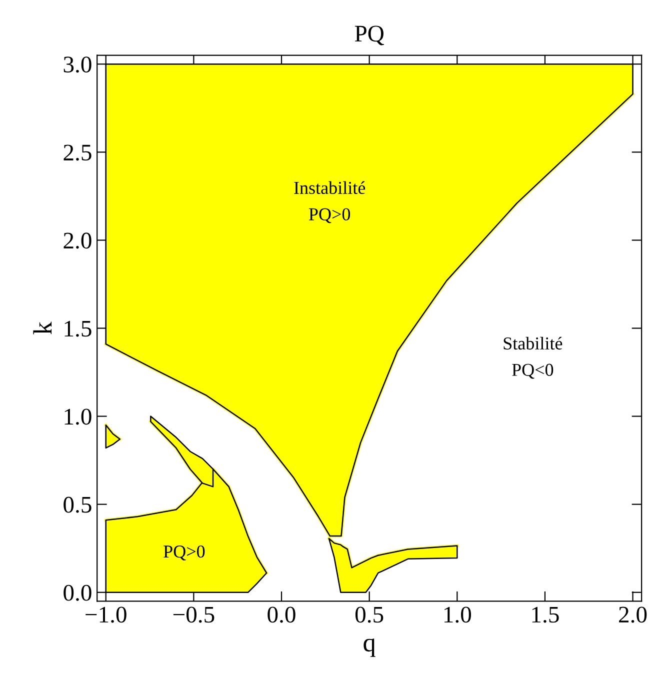  Describe the element at coordinates (533, 357) in the screenshot. I see `annotation: Stabilité PQ<0` at that location.